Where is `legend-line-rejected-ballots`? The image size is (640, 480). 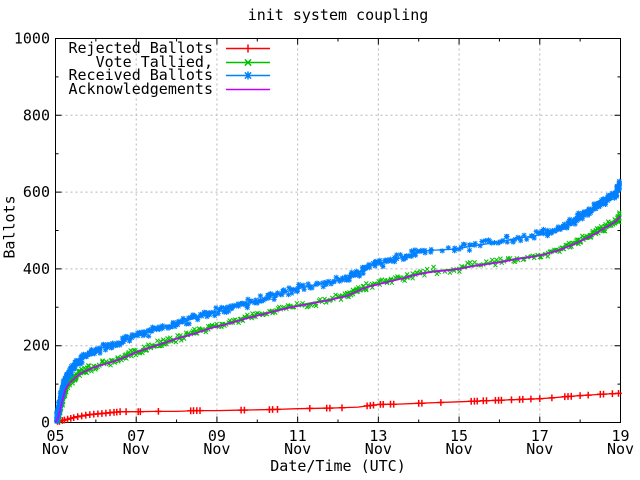 legend-line-rejected-ballots is located at coordinates (248, 48).